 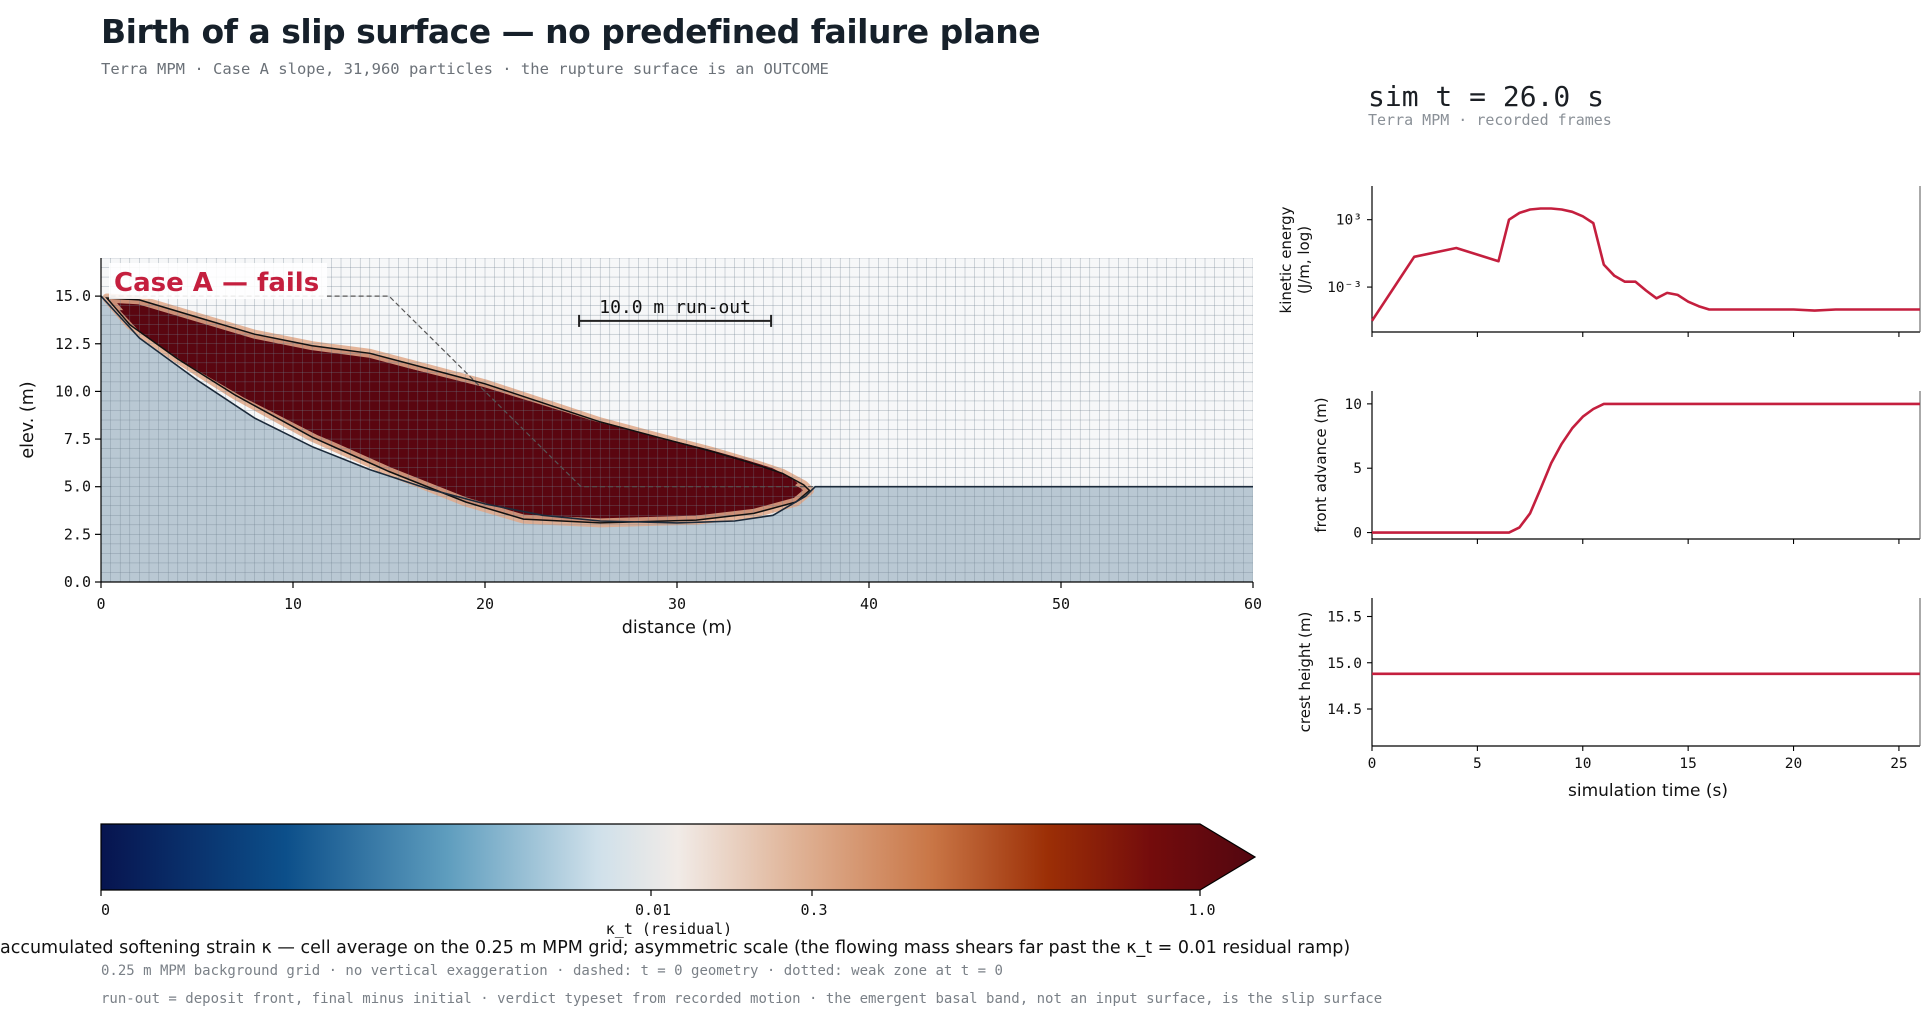 What do you see at coordinates (77, 582) in the screenshot?
I see `map-y-tick-label: 0.0` at bounding box center [77, 582].